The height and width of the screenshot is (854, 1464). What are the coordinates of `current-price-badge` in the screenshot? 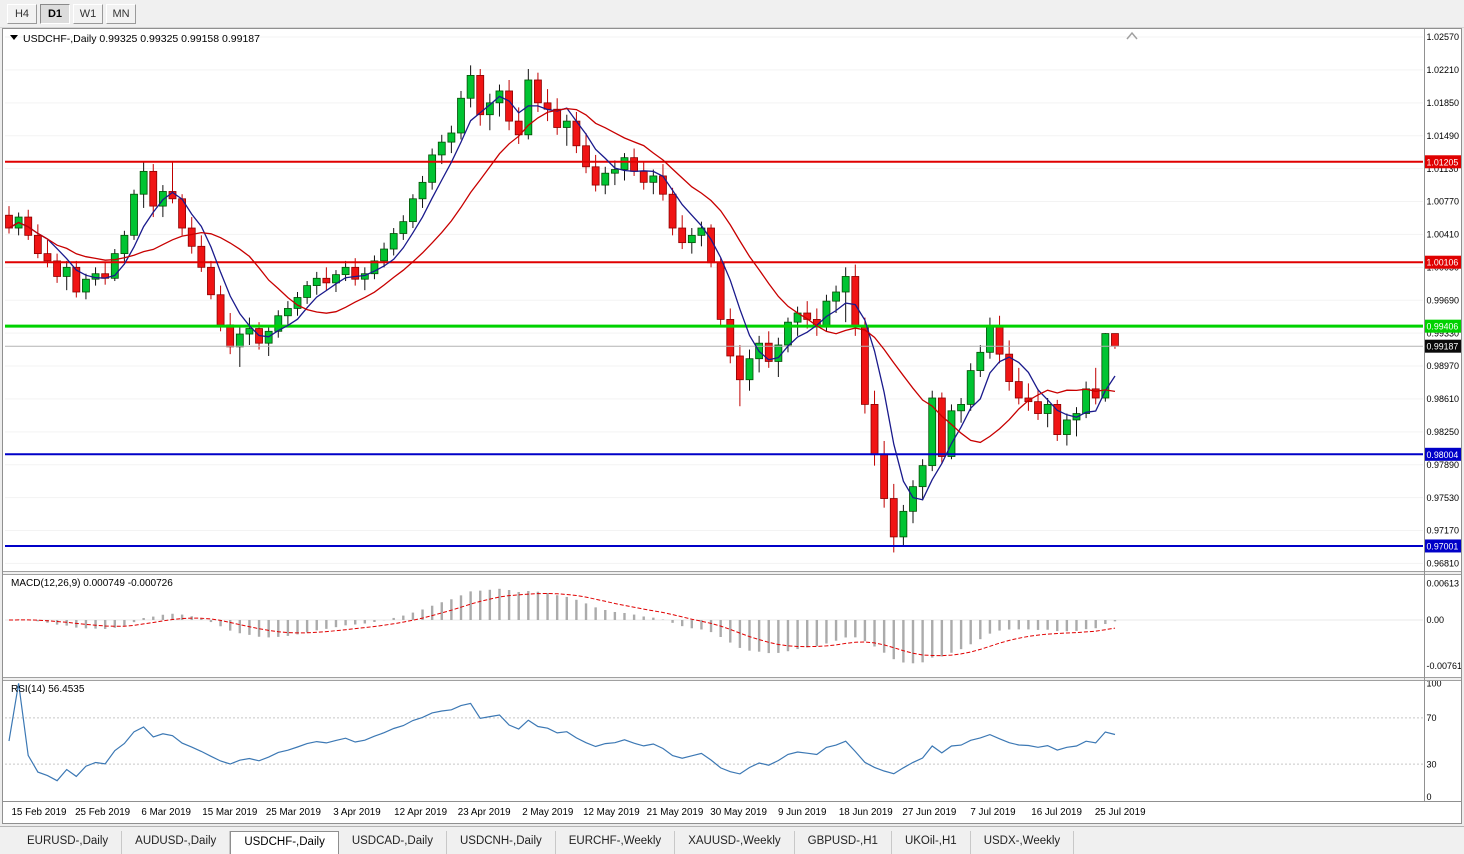 It's located at (1443, 346).